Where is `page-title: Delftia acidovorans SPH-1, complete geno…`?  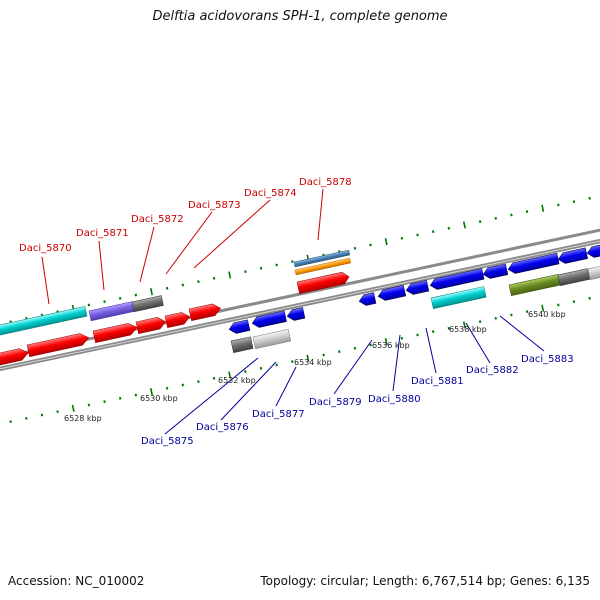 page-title: Delftia acidovorans SPH-1, complete geno… is located at coordinates (300, 16).